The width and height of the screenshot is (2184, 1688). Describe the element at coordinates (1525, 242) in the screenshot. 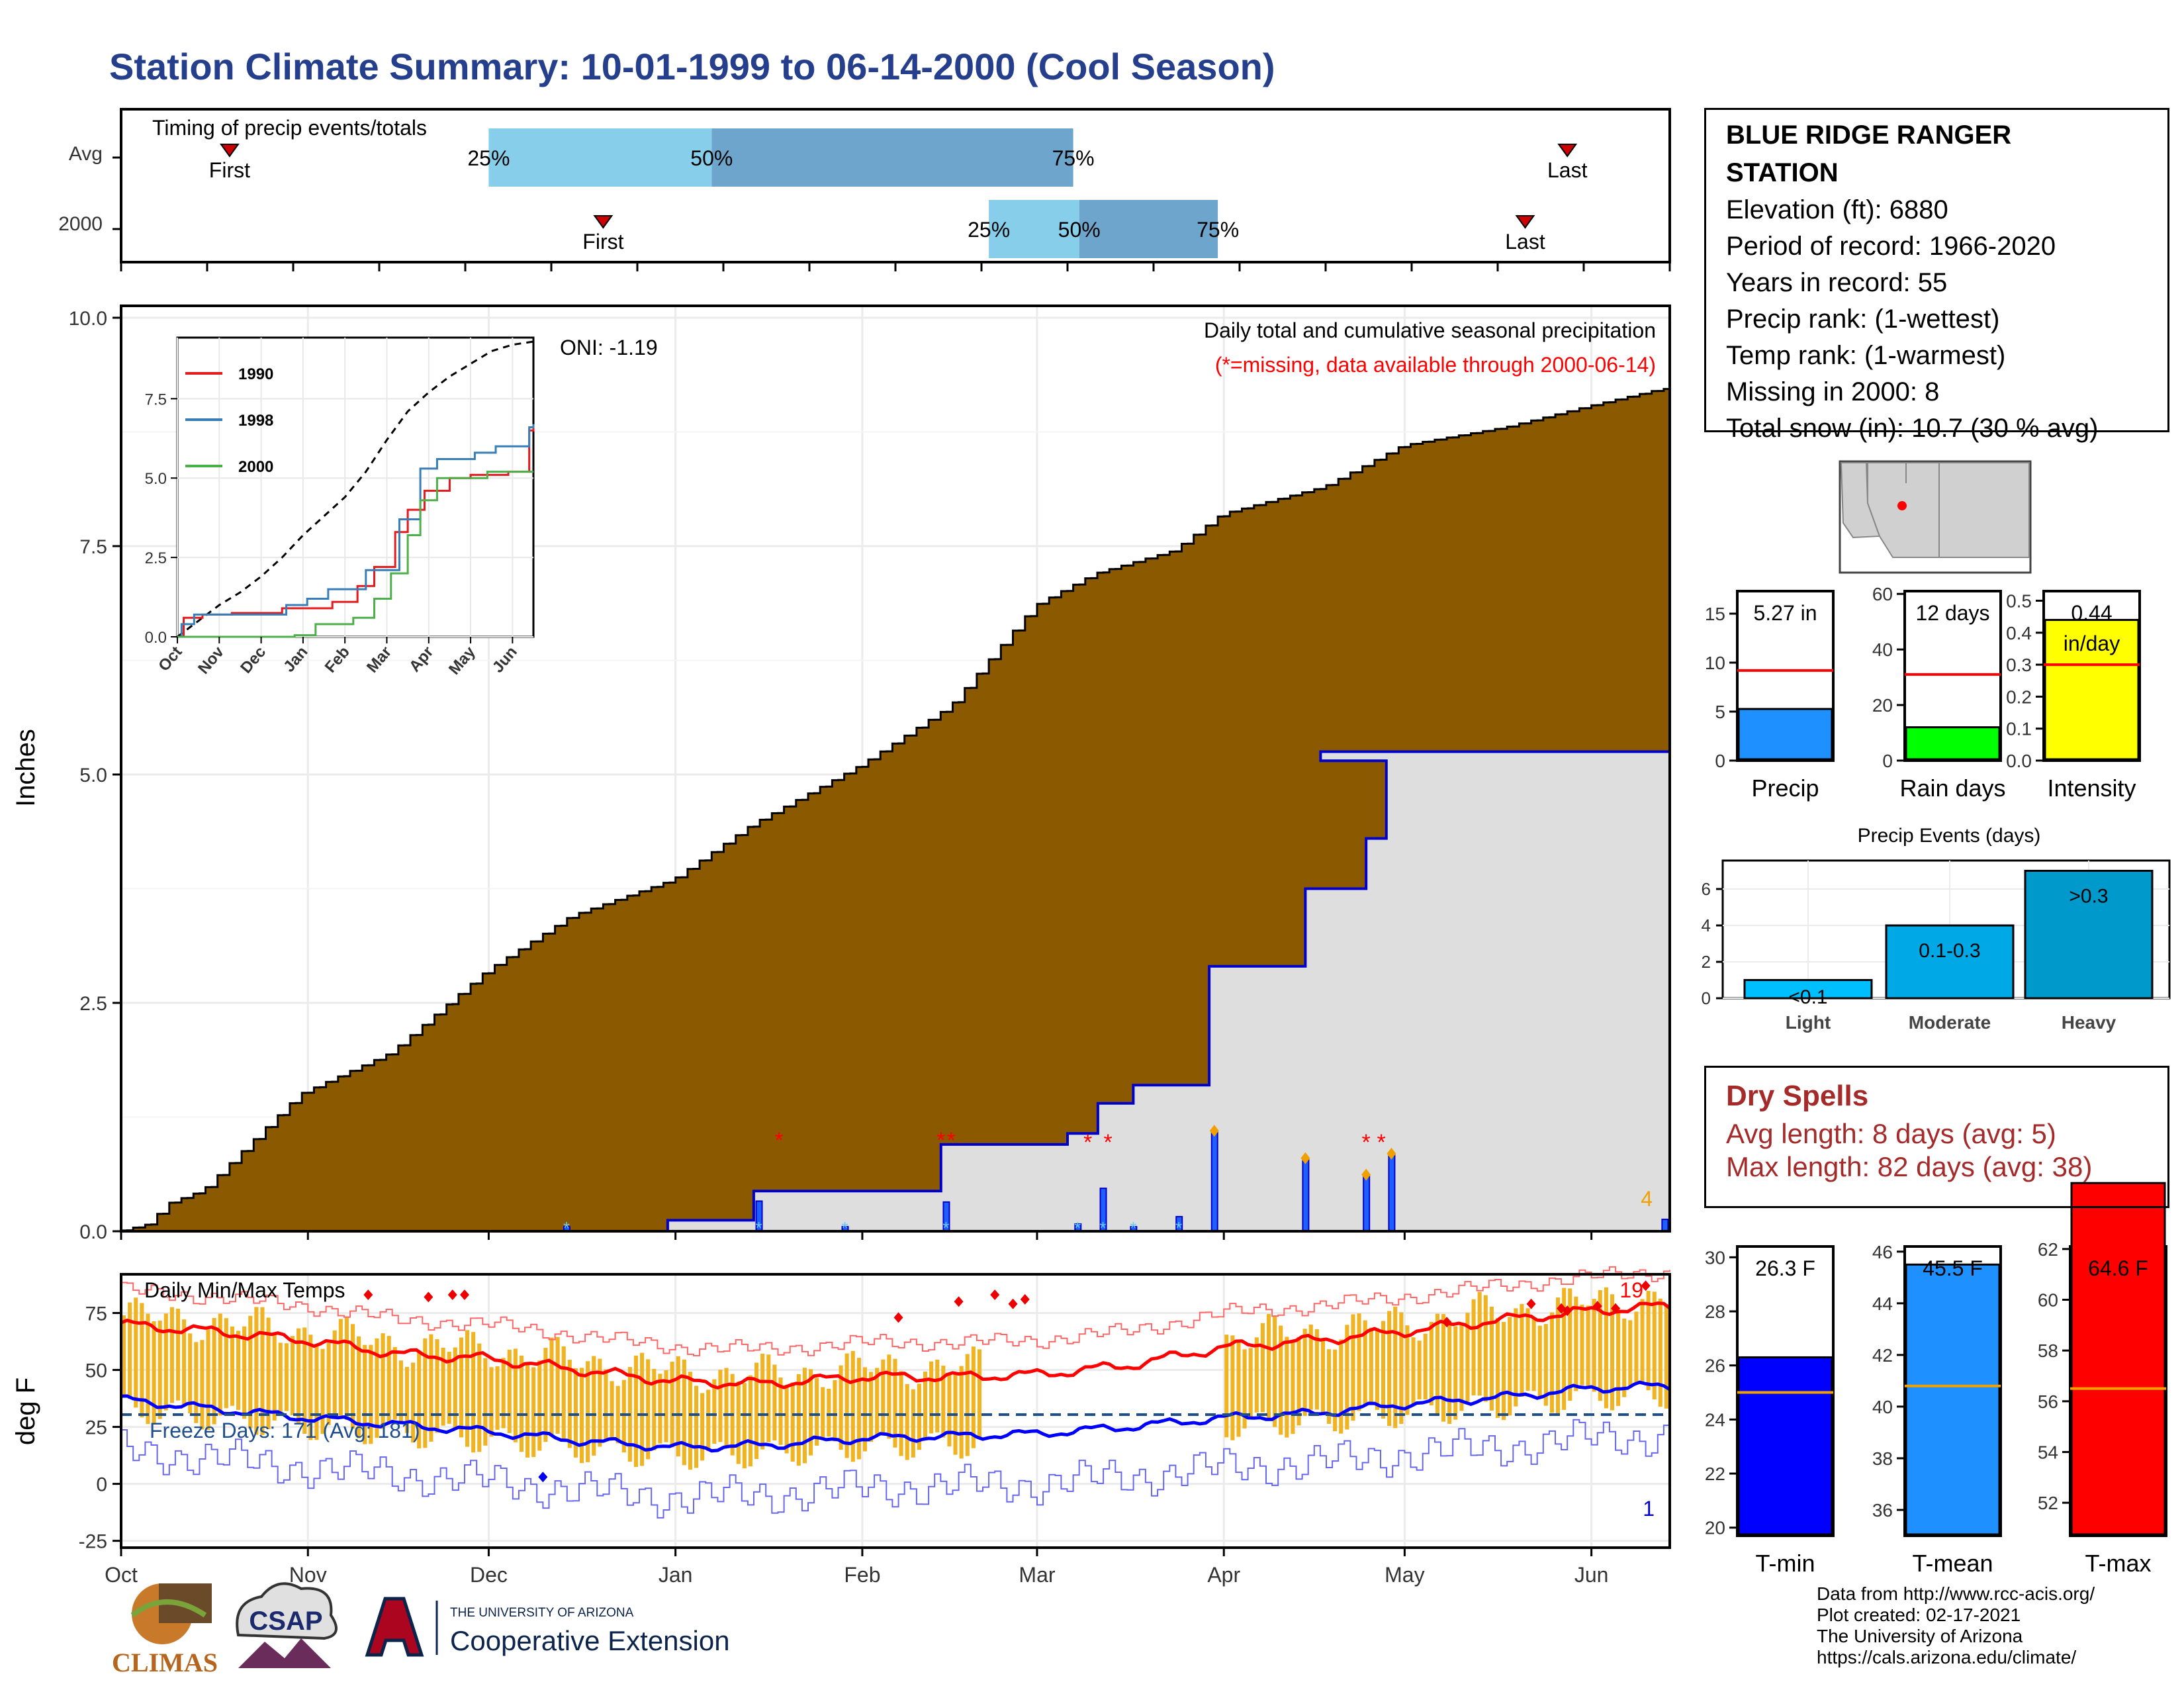

I see `last-label: Last` at that location.